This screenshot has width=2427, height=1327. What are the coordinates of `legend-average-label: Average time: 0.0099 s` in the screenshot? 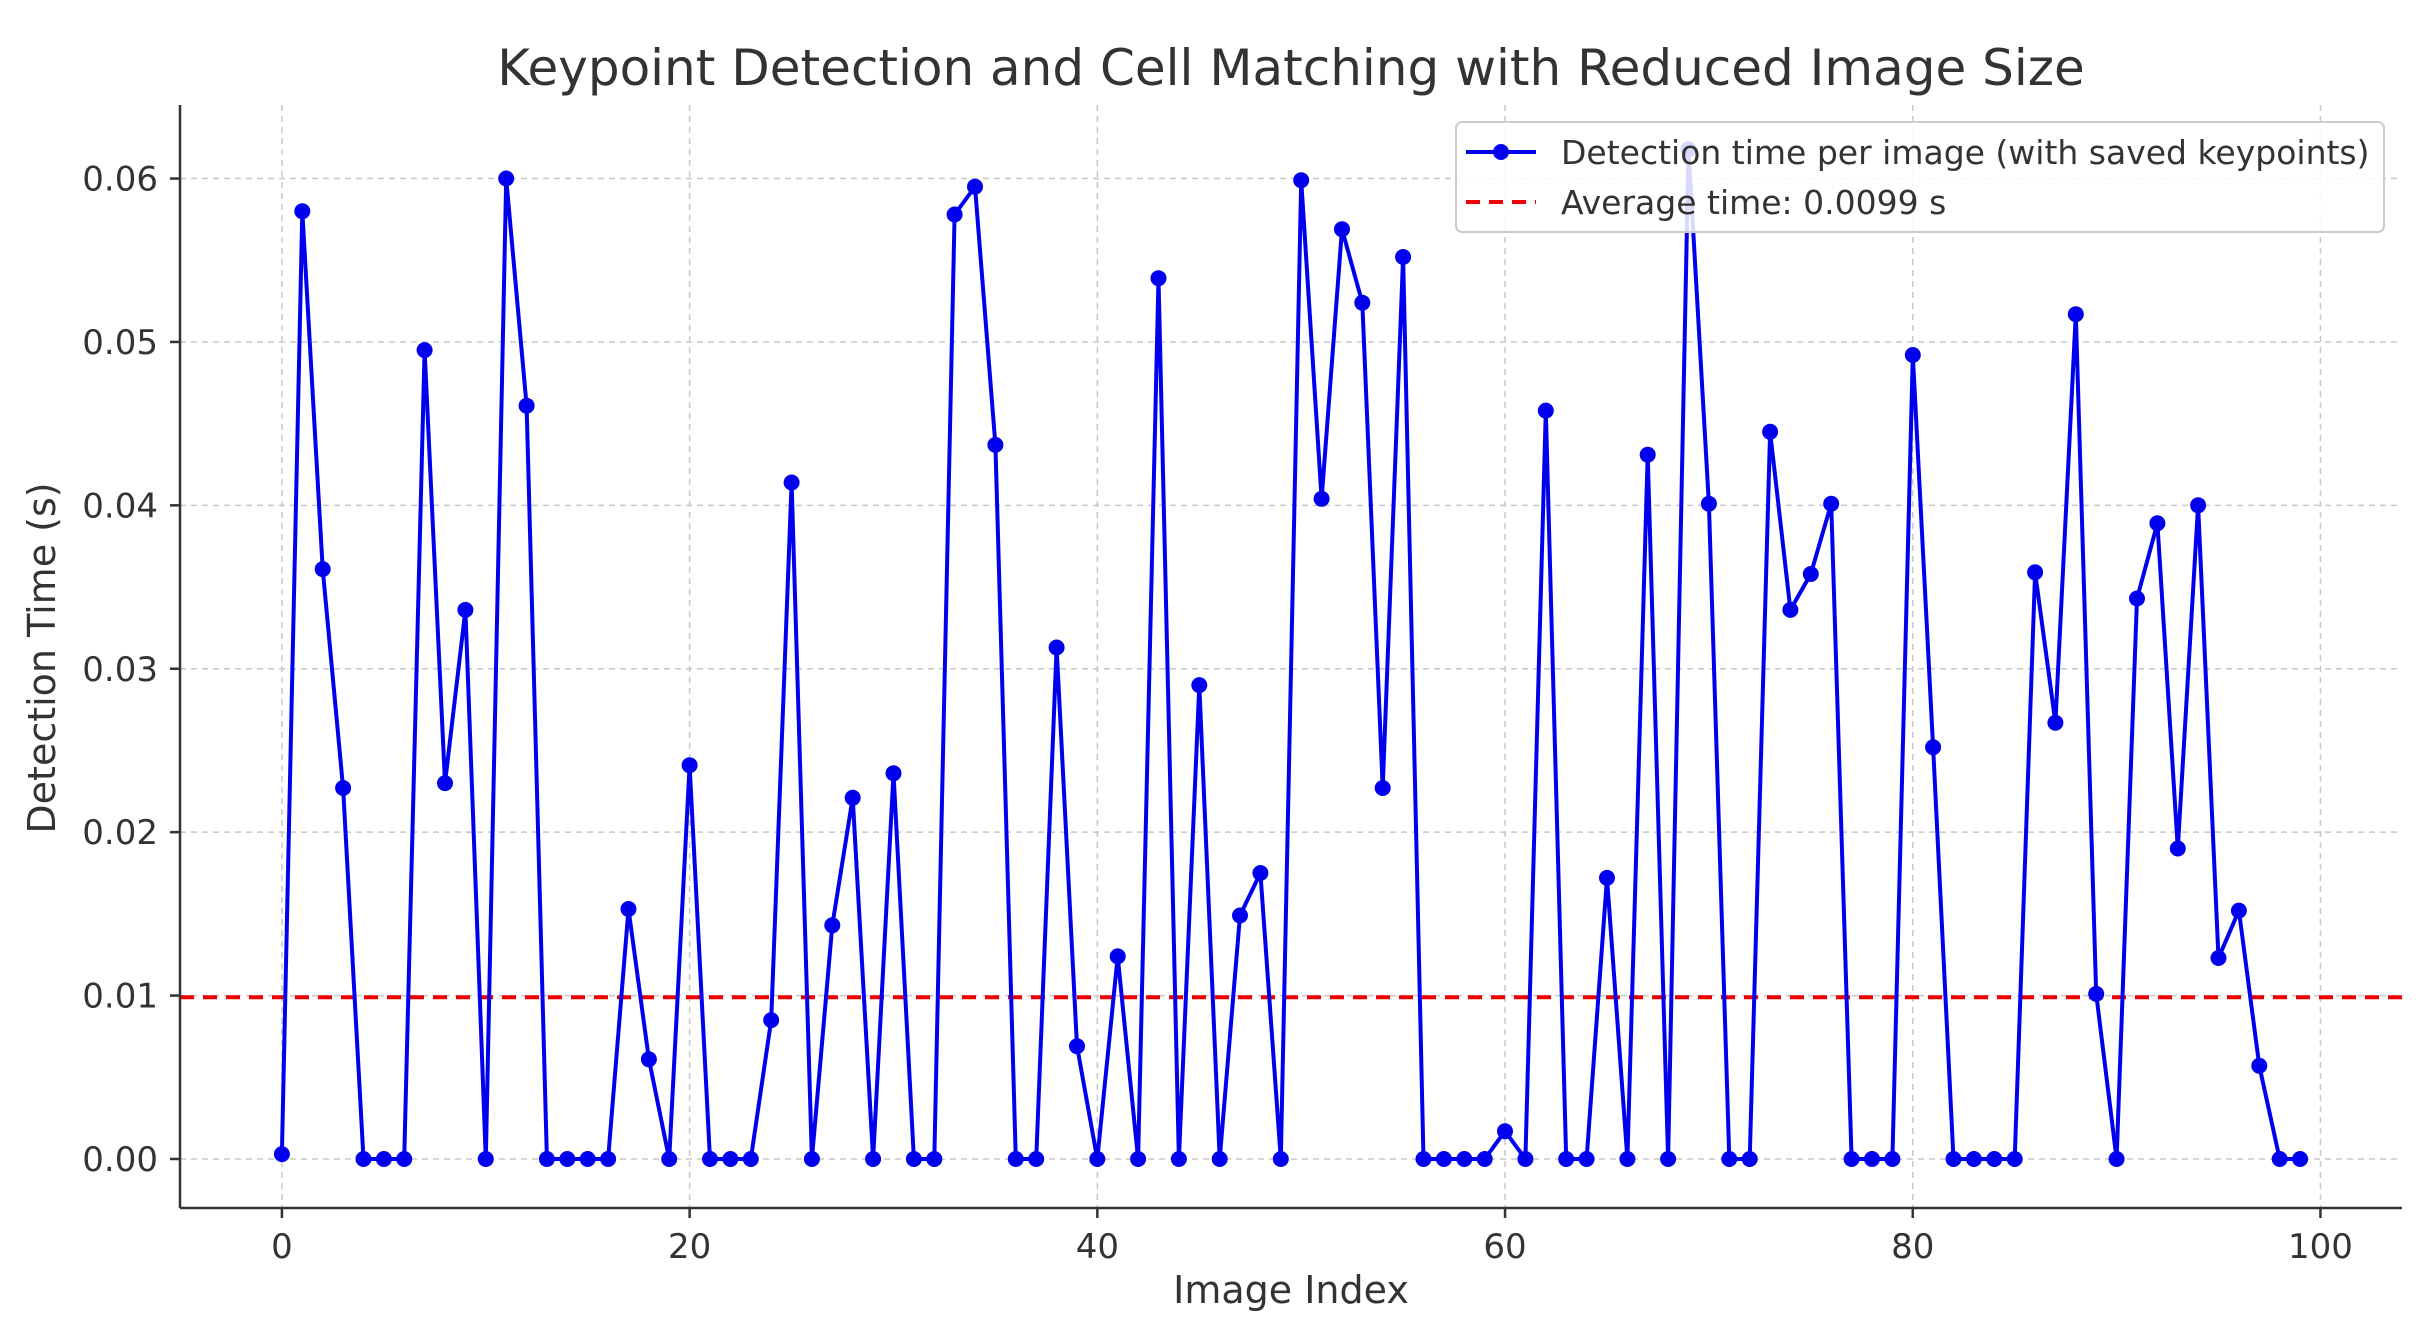 It's located at (1753, 202).